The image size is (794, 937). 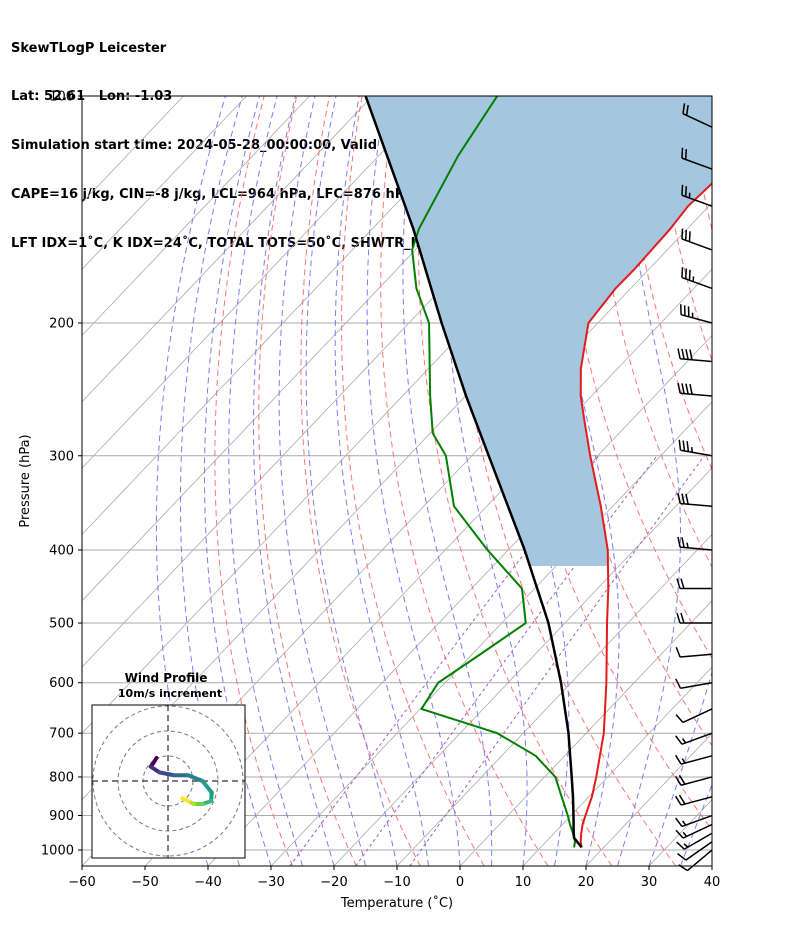 I want to click on inset-title: Wind Profile, so click(x=166, y=678).